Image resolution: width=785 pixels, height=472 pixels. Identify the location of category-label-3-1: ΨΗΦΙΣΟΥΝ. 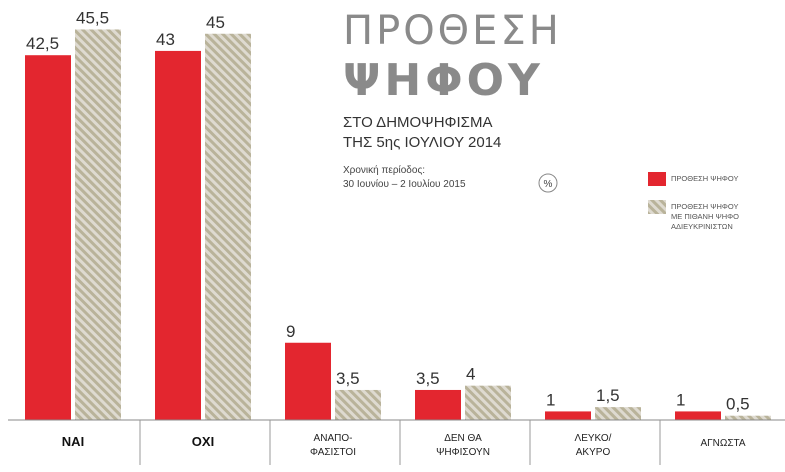
(463, 452).